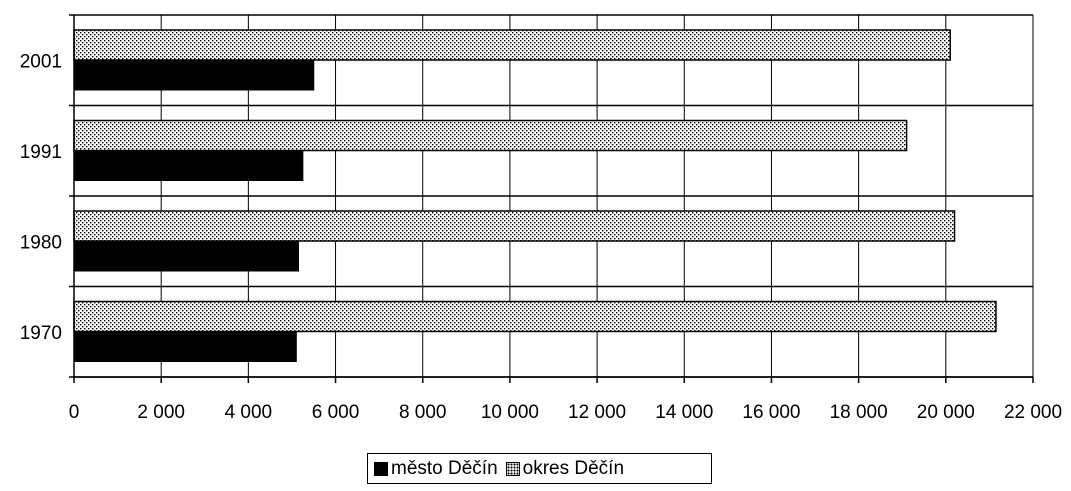 Image resolution: width=1071 pixels, height=491 pixels. I want to click on bar-okres-1991, so click(490, 135).